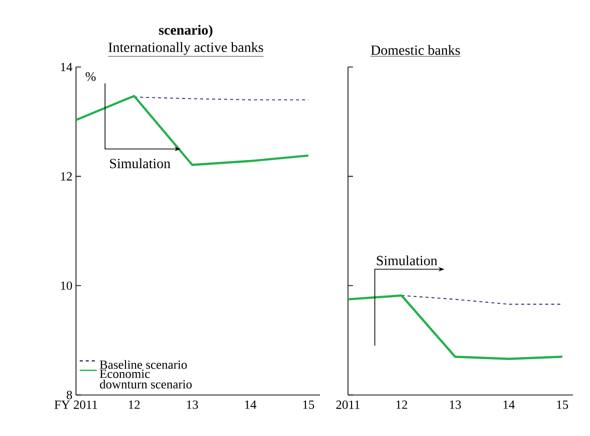 Image resolution: width=590 pixels, height=436 pixels. I want to click on y-tick-label: 10, so click(66, 285).